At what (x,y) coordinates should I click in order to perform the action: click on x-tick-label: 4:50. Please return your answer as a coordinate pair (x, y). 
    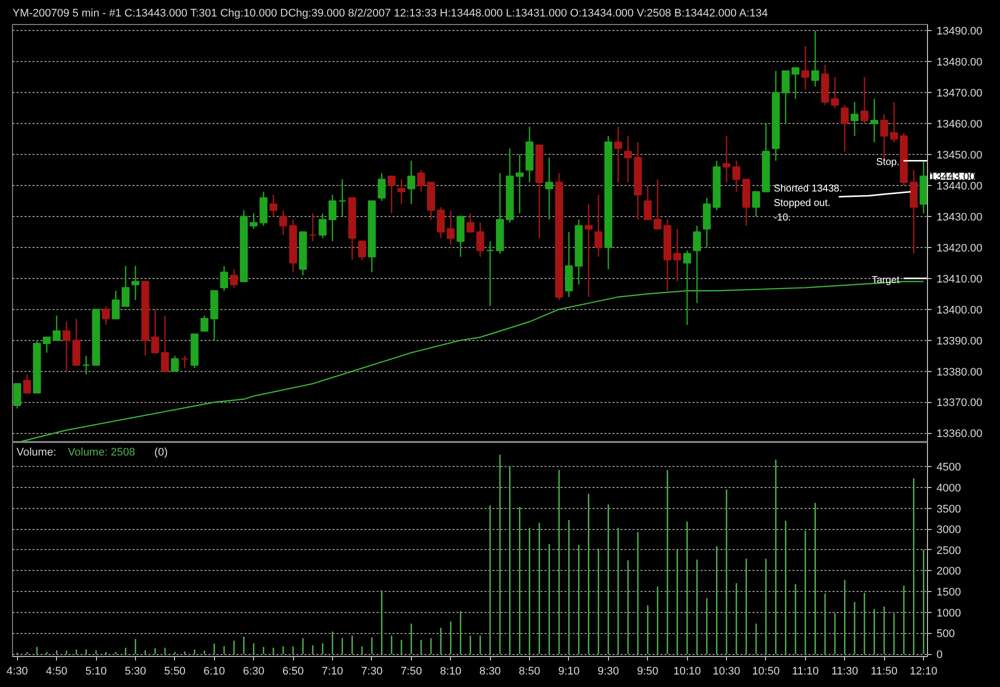
    Looking at the image, I should click on (57, 672).